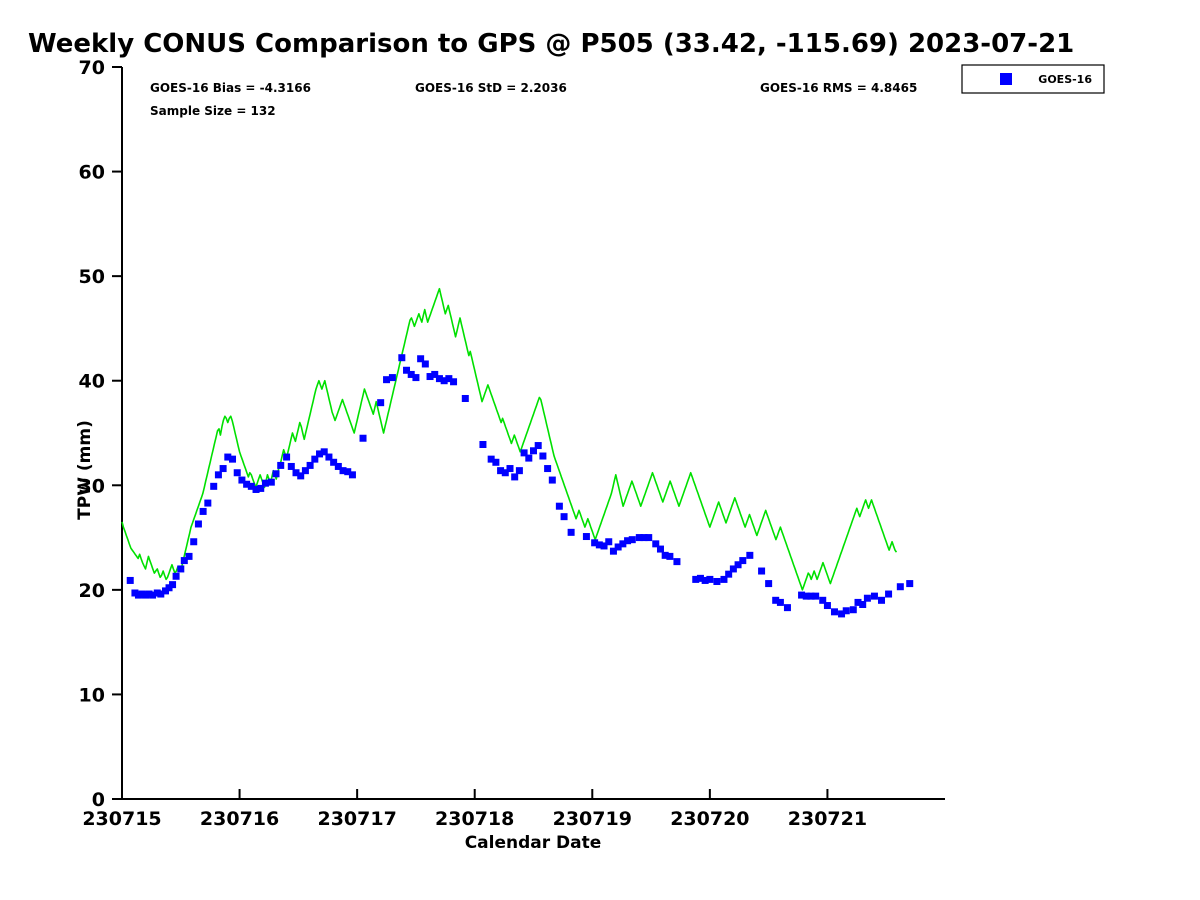 The width and height of the screenshot is (1200, 900). I want to click on y-tick-label: 50, so click(92, 277).